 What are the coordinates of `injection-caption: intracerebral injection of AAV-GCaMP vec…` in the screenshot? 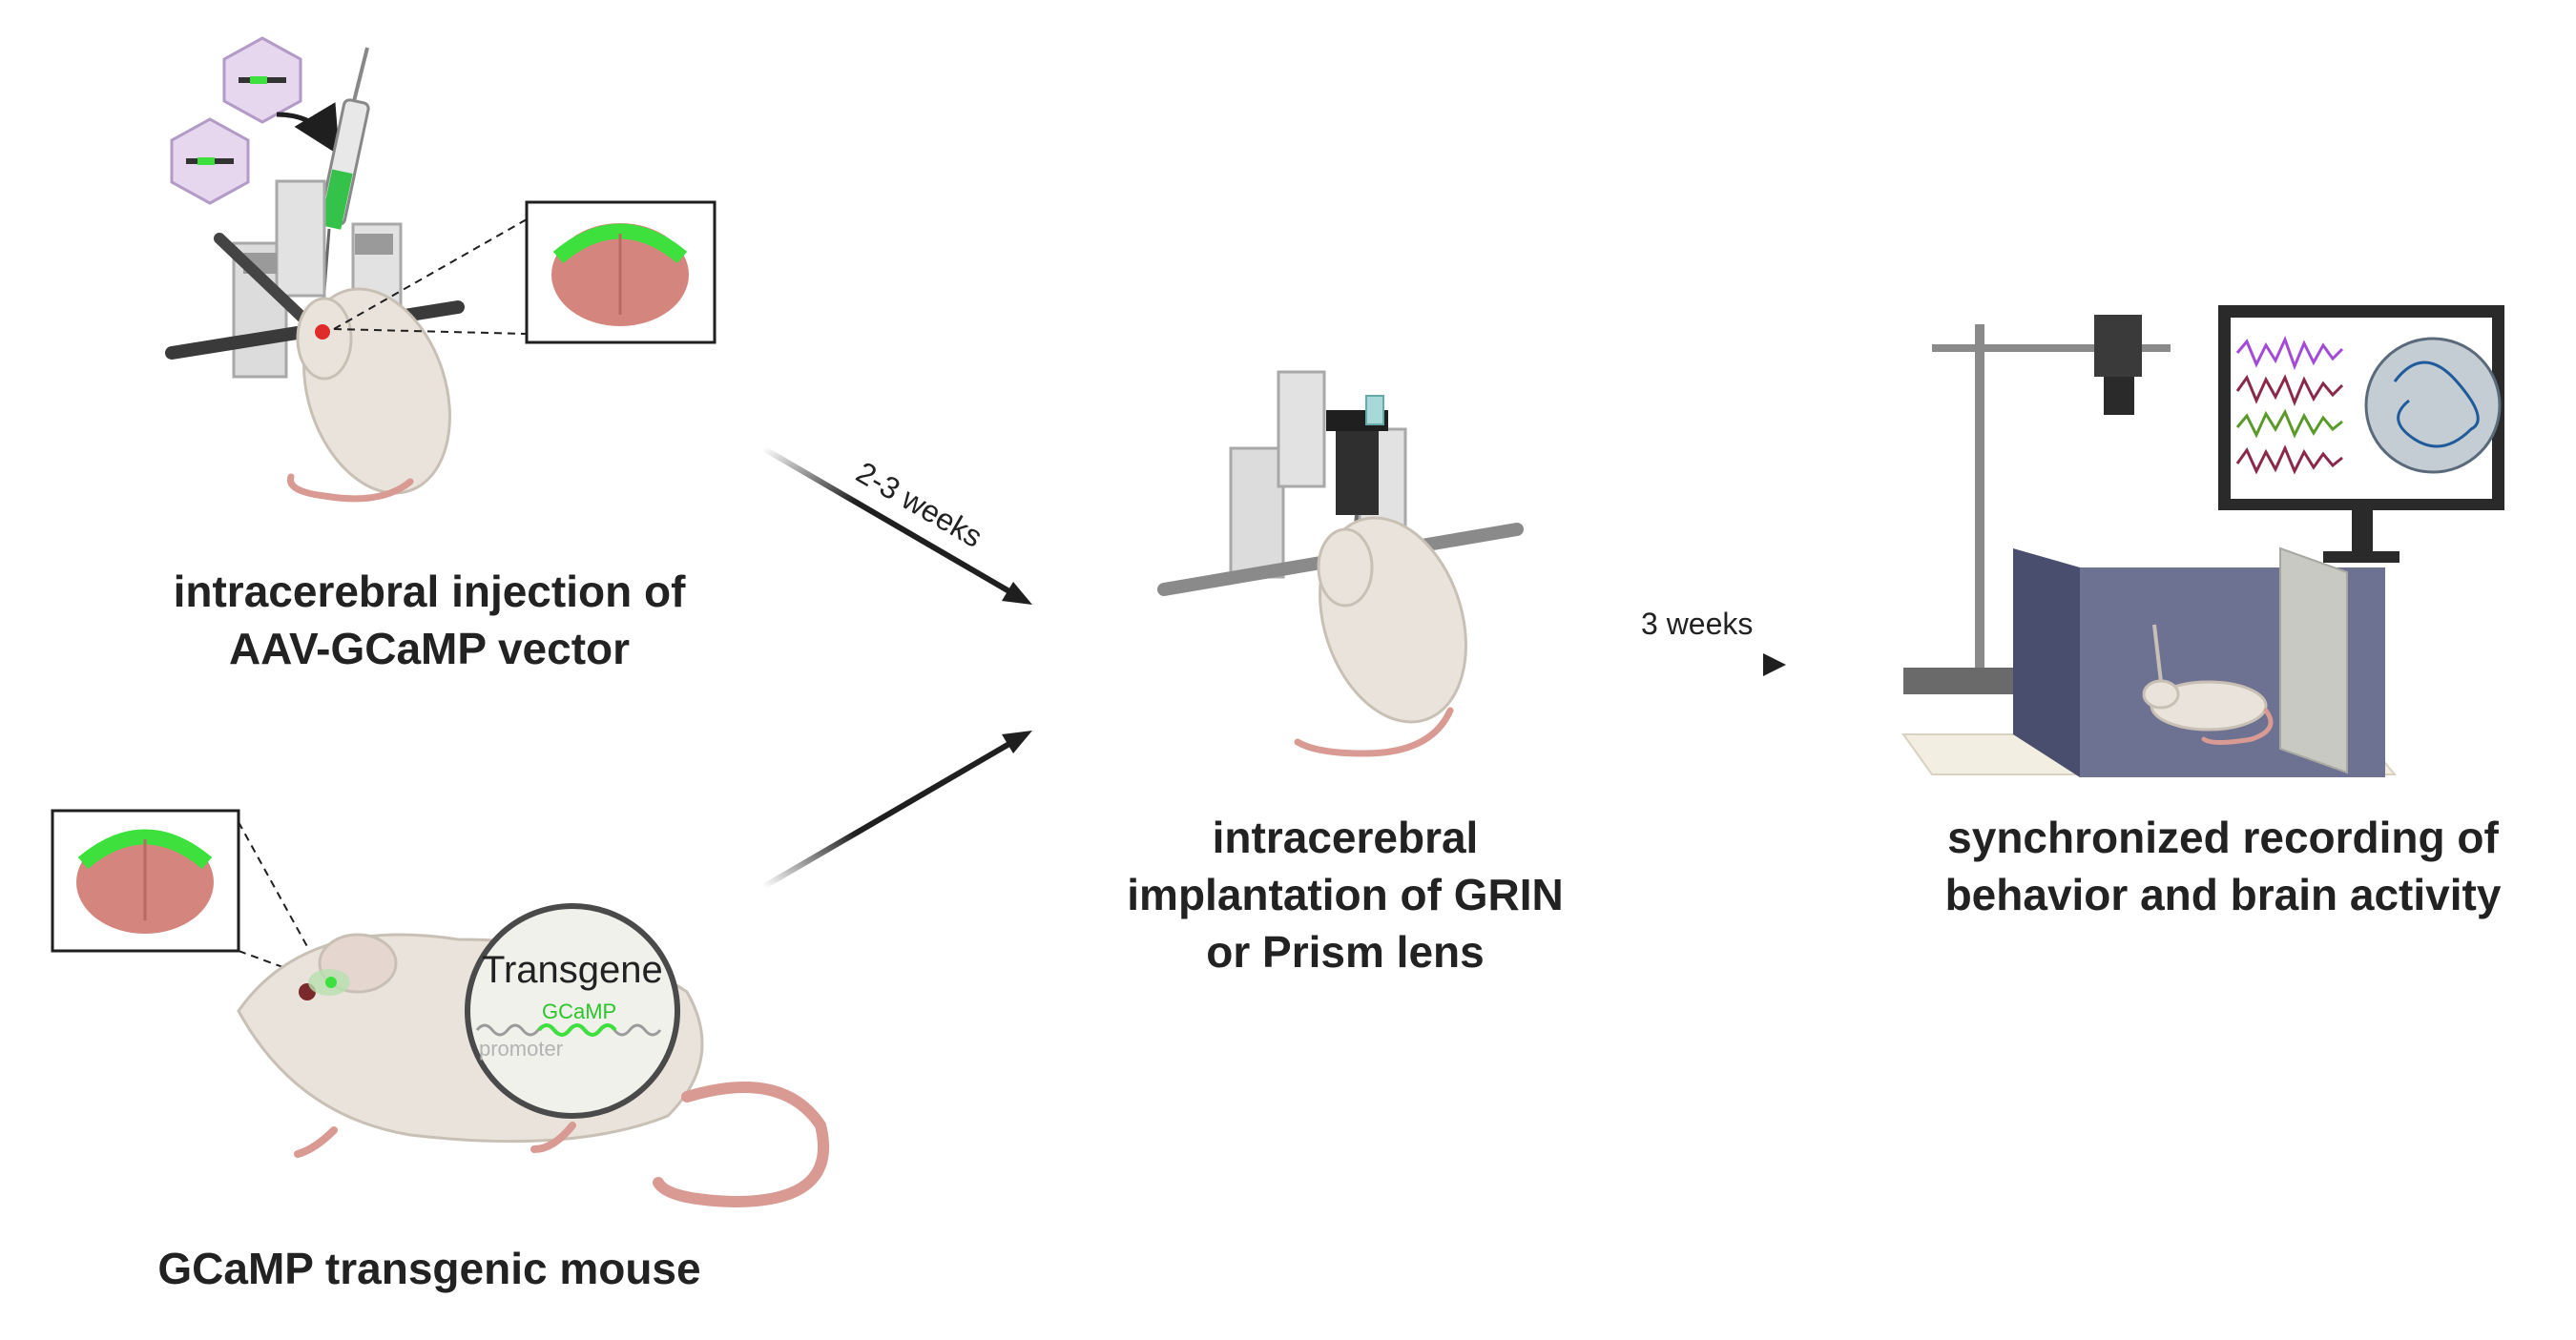 It's located at (429, 620).